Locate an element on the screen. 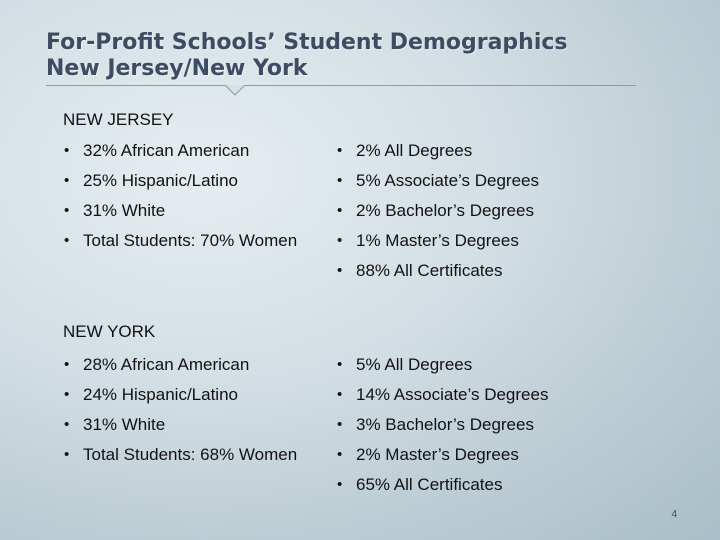 The image size is (720, 540). list-item: 65% All Certificates is located at coordinates (442, 489).